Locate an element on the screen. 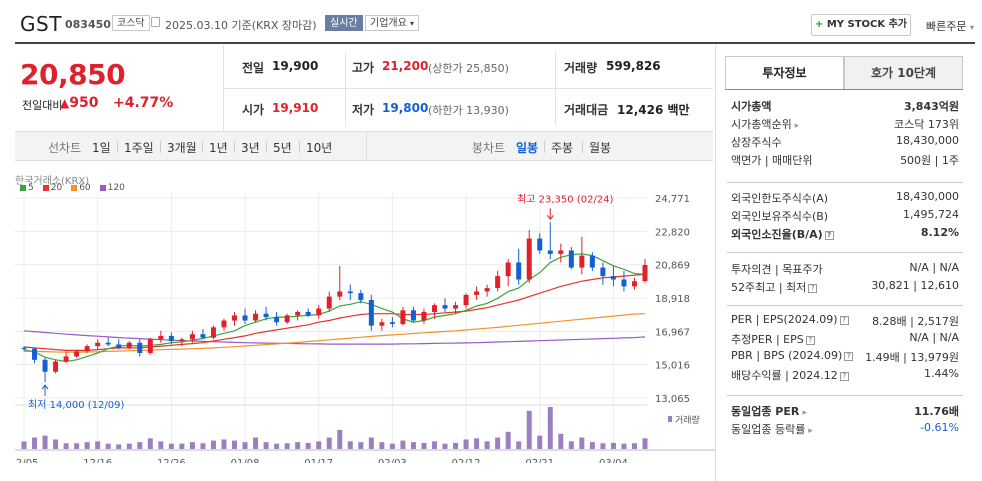 The image size is (982, 481). period-line-2: 3개월 is located at coordinates (182, 148).